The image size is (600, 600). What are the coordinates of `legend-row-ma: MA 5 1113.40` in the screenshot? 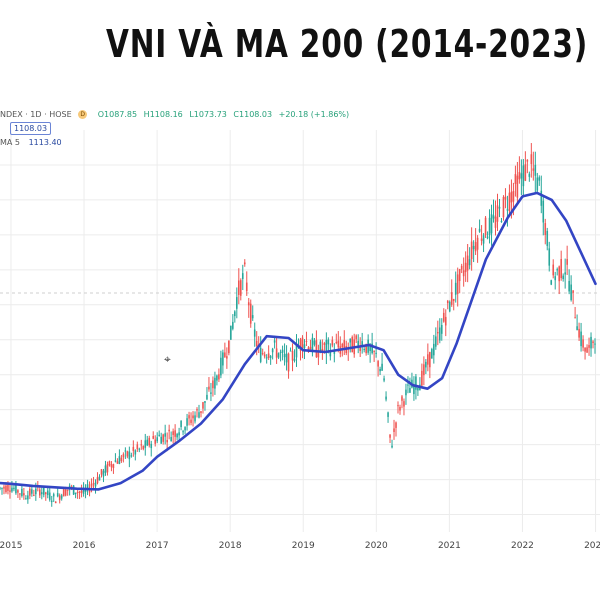 It's located at (174, 143).